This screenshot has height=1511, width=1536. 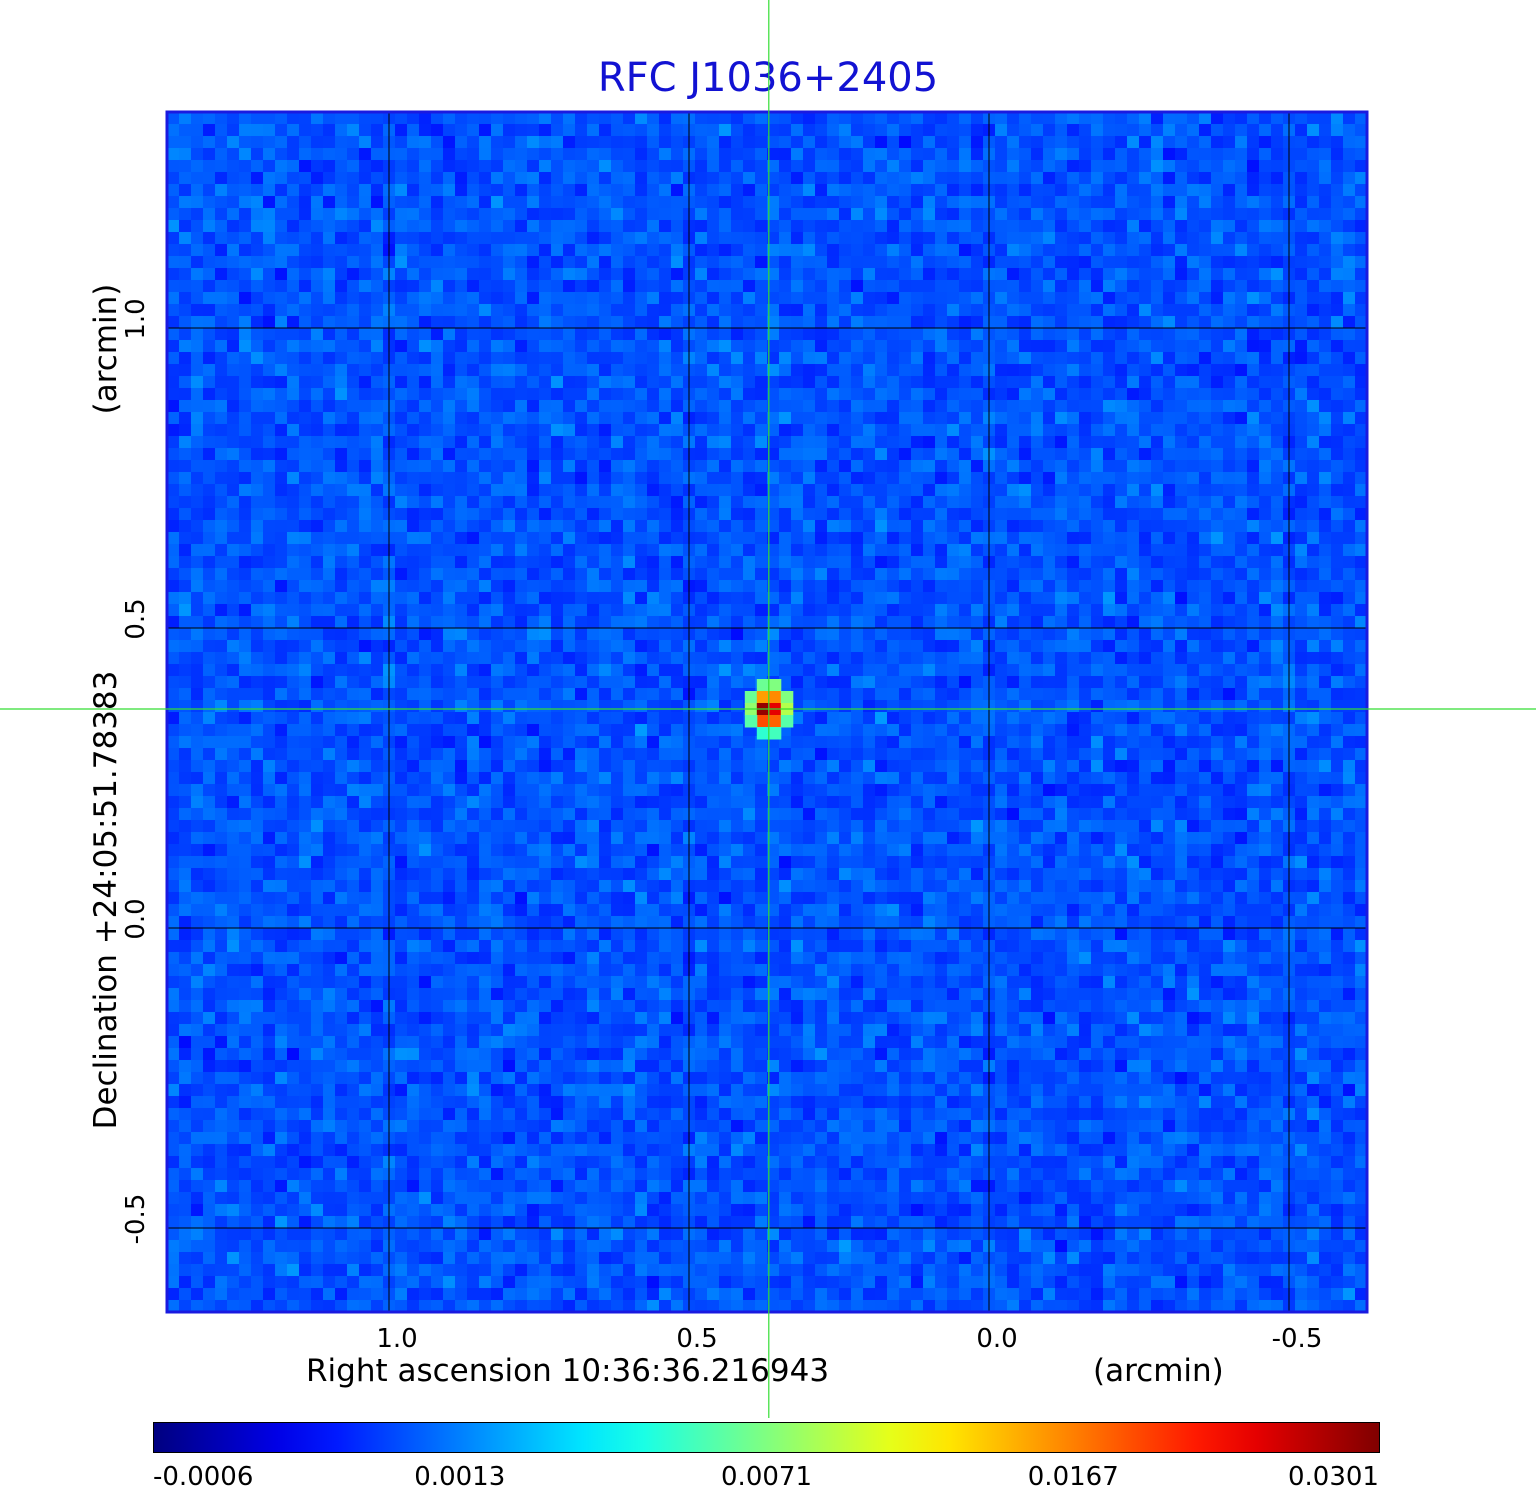 I want to click on y-axis-unit: (arcmin), so click(x=106, y=349).